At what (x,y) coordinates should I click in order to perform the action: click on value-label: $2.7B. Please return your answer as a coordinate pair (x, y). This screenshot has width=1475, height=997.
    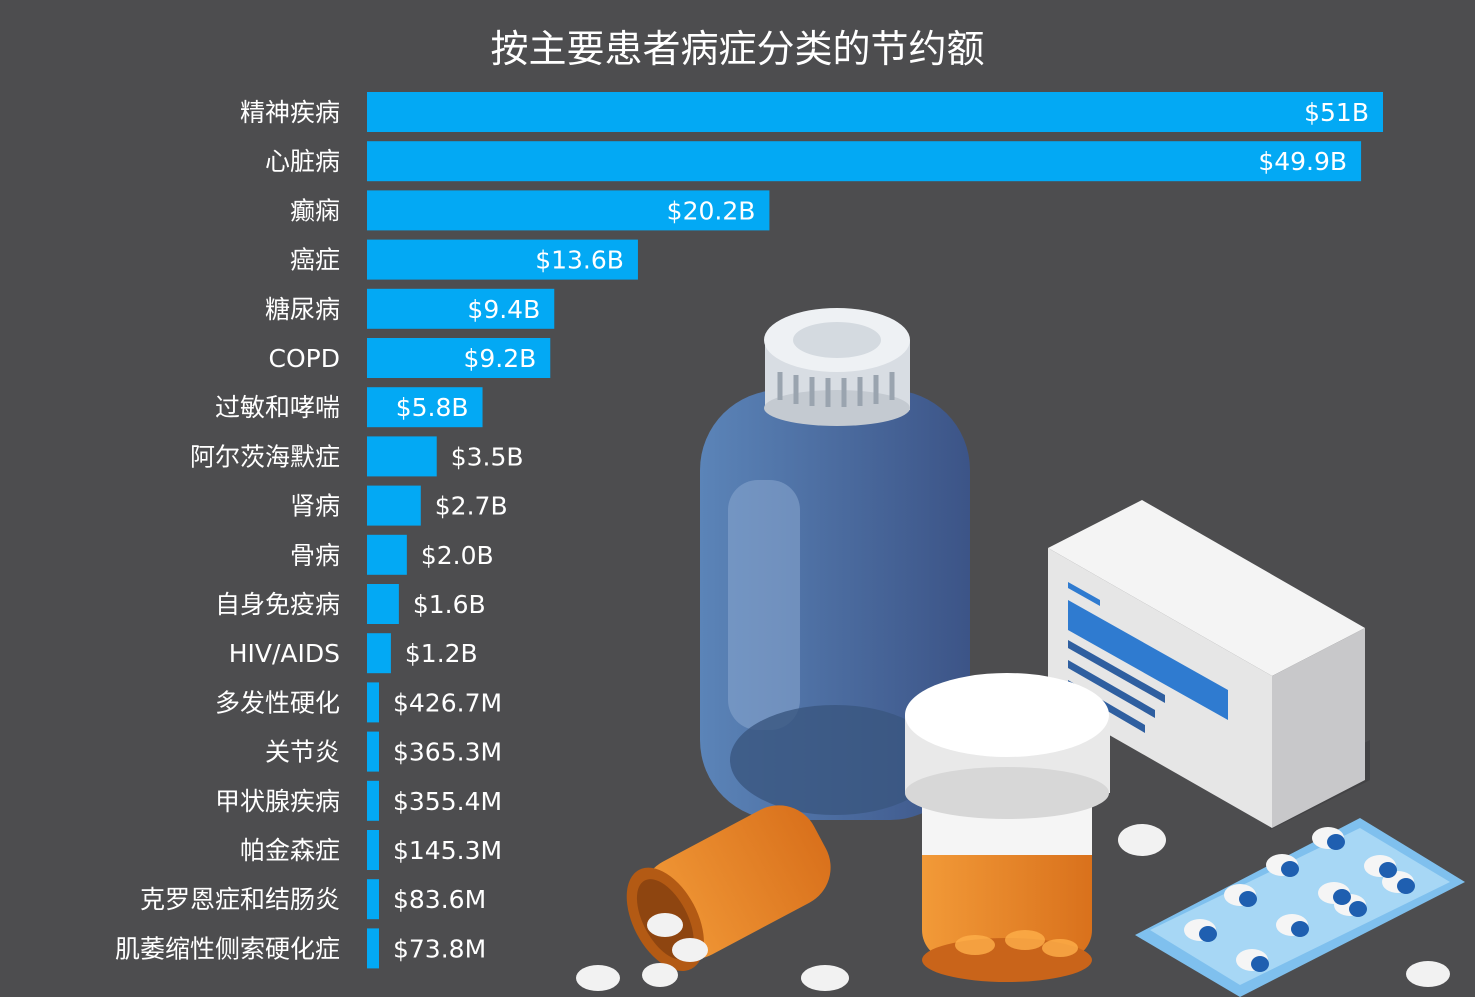
    Looking at the image, I should click on (471, 506).